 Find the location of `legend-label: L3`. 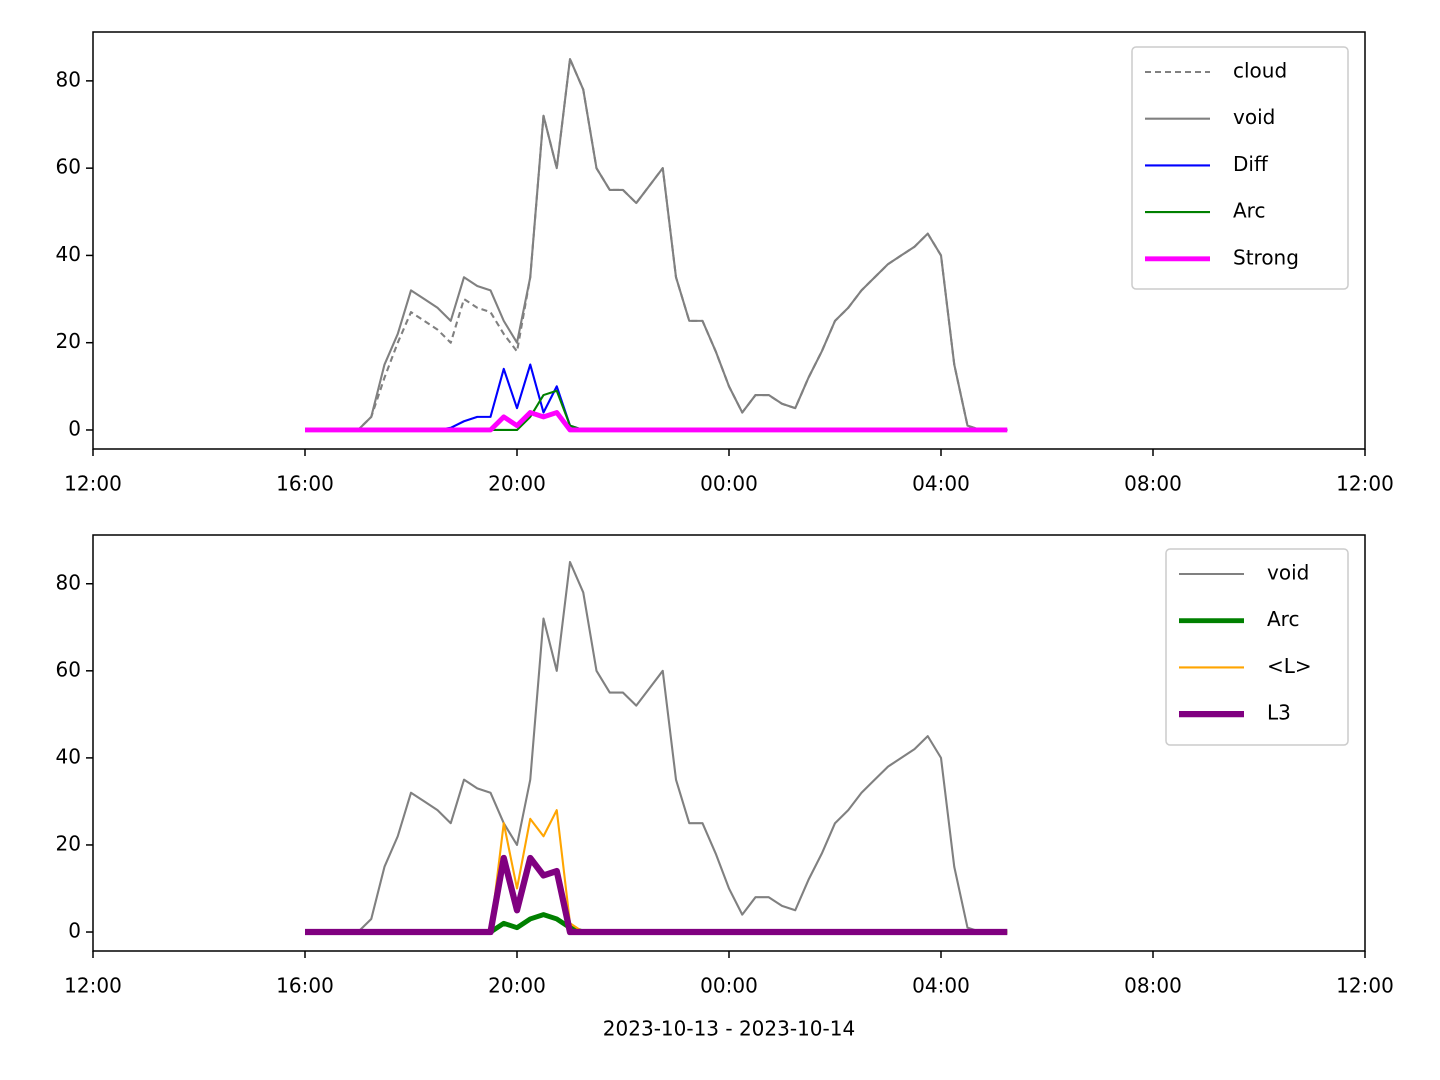

legend-label: L3 is located at coordinates (1279, 713).